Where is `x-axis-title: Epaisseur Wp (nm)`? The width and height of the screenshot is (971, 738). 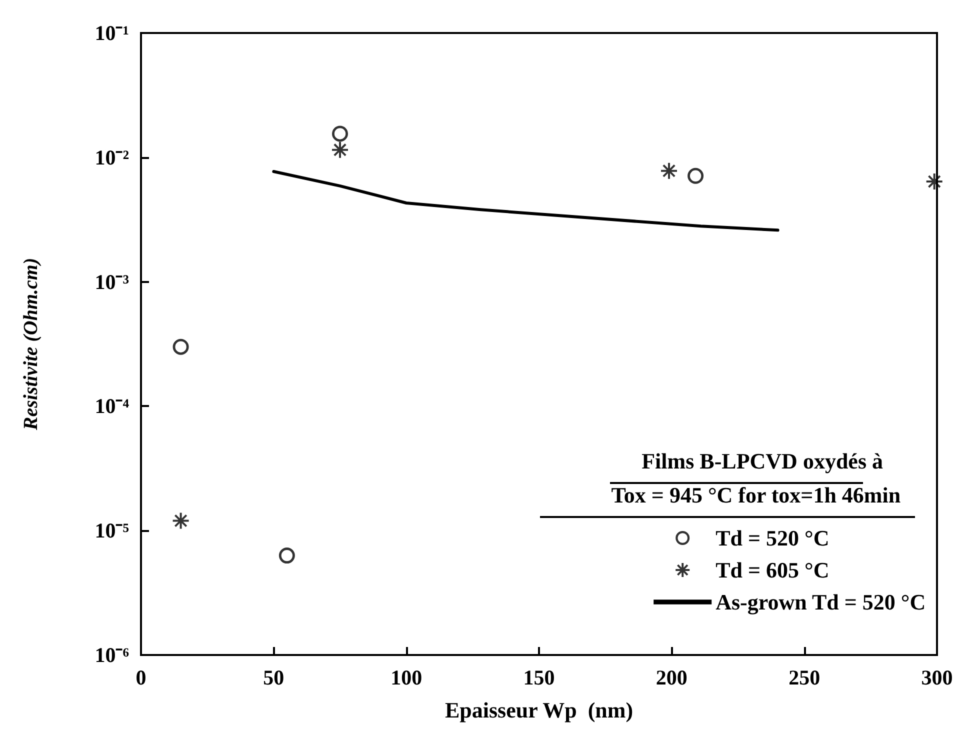
x-axis-title: Epaisseur Wp (nm) is located at coordinates (539, 710).